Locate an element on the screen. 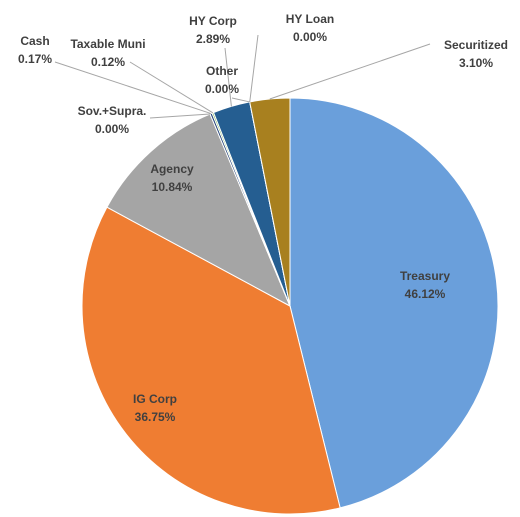 Image resolution: width=520 pixels, height=517 pixels. slice-value-label: 2.89% is located at coordinates (213, 39).